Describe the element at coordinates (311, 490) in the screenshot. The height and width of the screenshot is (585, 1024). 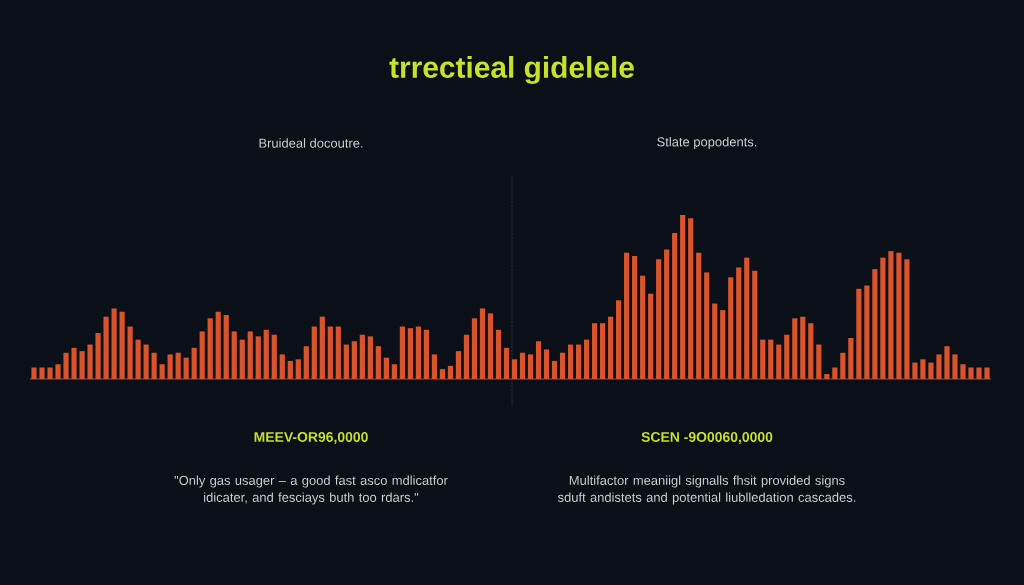
I see `text: "Only gas usager – a good fast asco mdlicatfor idicater, and fesciays buth too rdars."` at that location.